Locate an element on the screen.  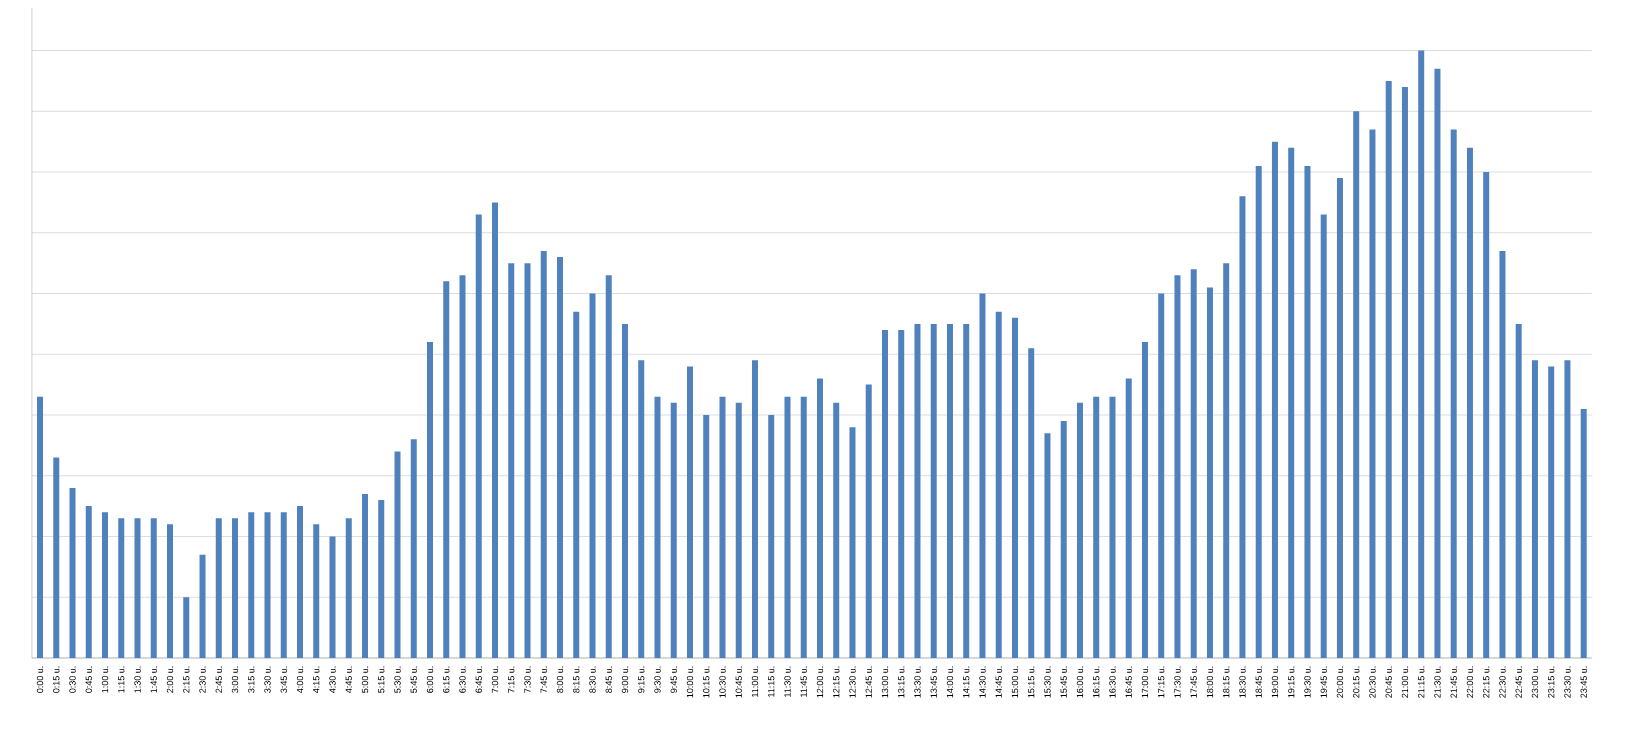
x-tick-label: 8:30 u. is located at coordinates (592, 679).